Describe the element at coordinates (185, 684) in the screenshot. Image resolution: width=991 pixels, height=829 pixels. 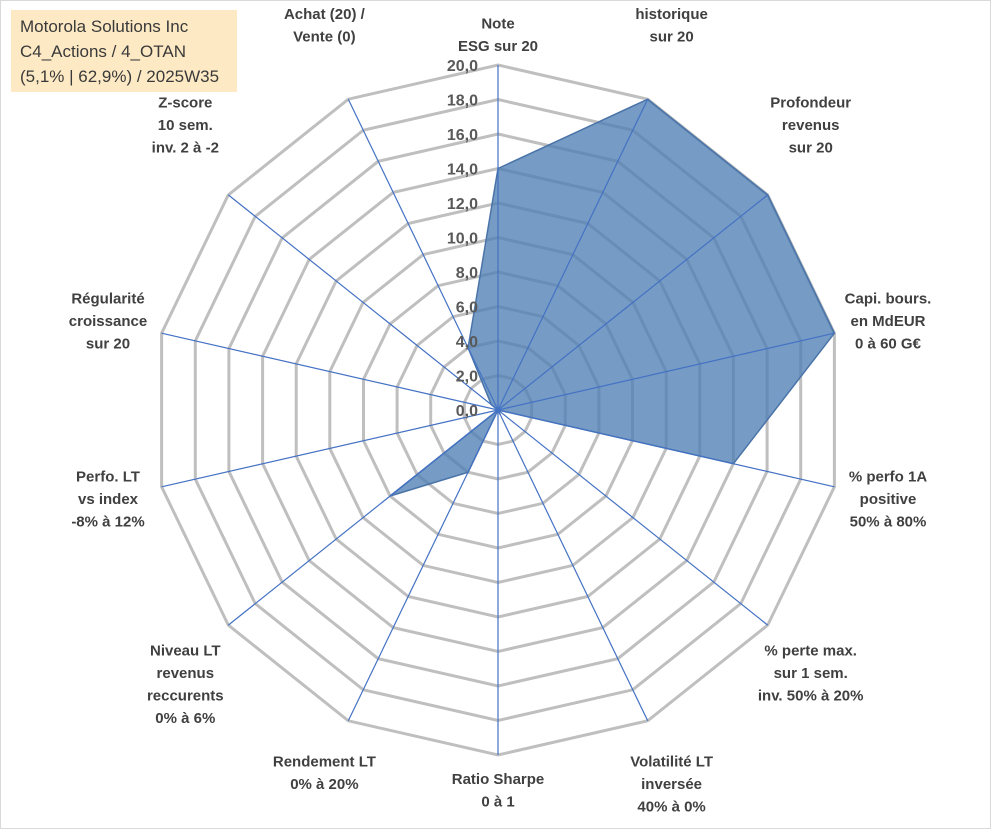
I see `axis-label: Niveau LT revenus reccurents 0% à 6%` at that location.